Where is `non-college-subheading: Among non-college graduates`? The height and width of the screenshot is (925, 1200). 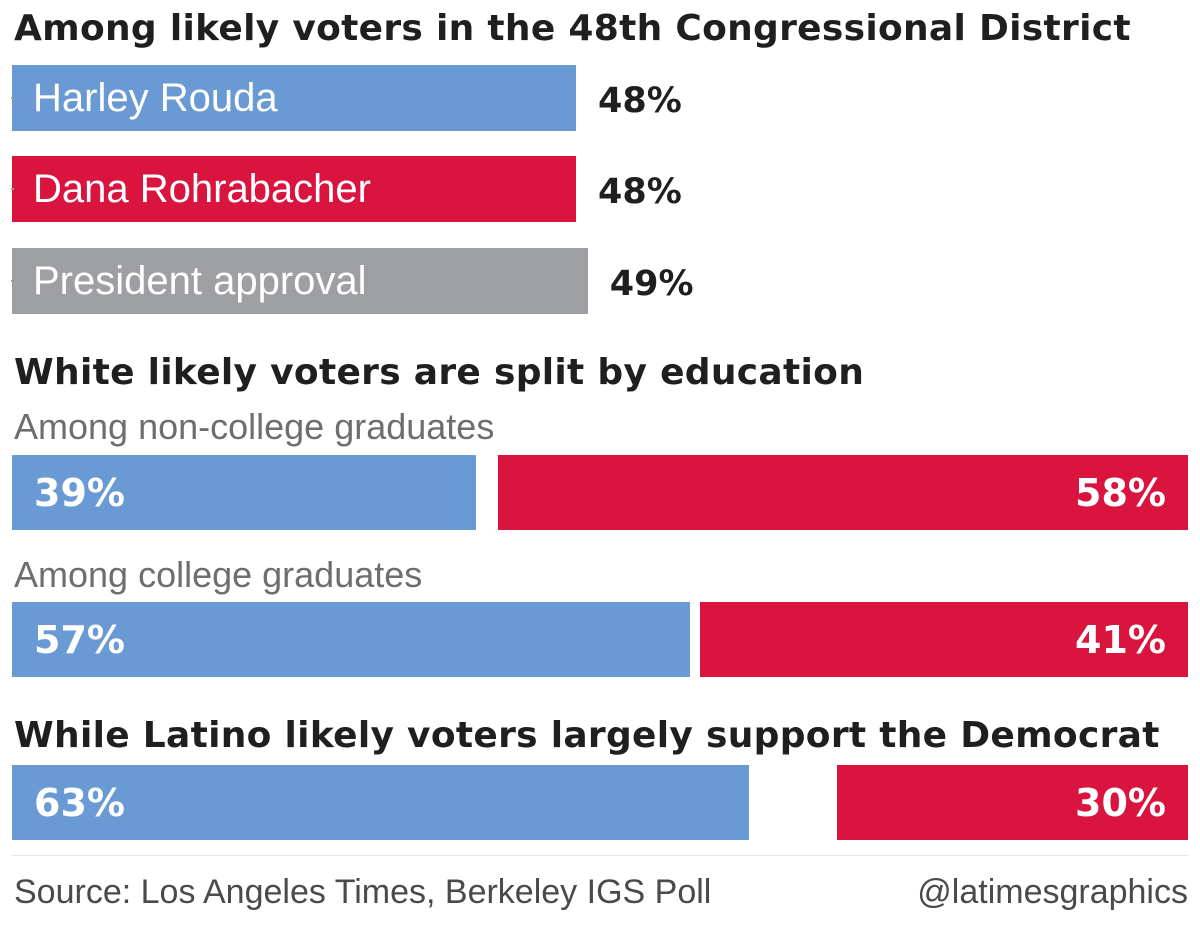 non-college-subheading: Among non-college graduates is located at coordinates (254, 426).